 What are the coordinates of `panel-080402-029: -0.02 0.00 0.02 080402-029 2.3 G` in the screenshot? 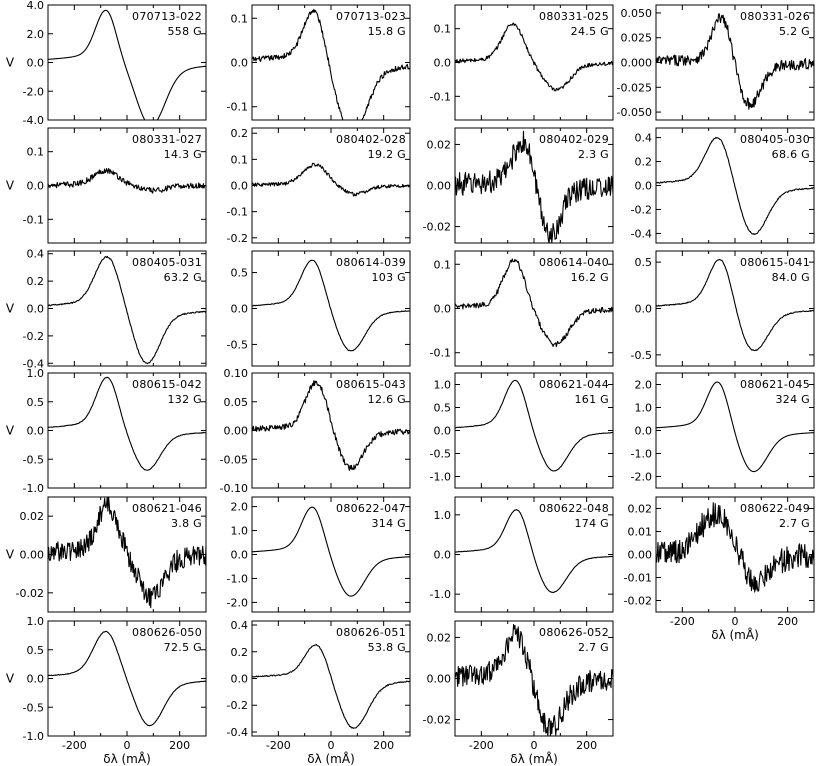 It's located at (518, 185).